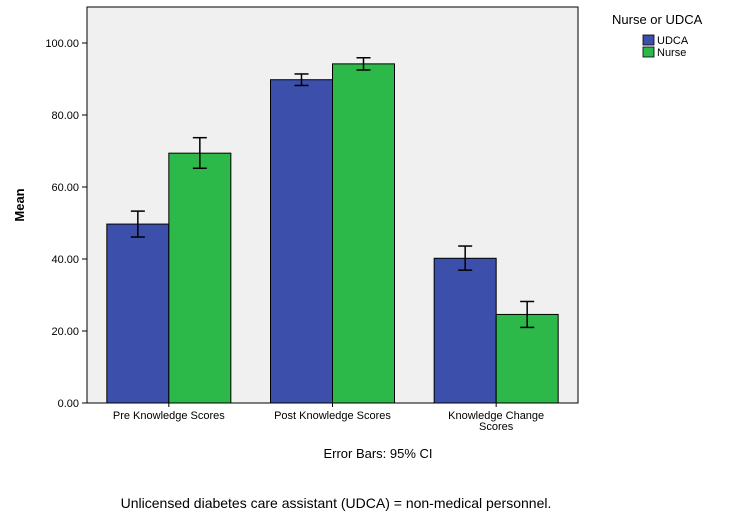 This screenshot has height=520, width=731. What do you see at coordinates (62, 44) in the screenshot?
I see `y-tick-label: 100.00` at bounding box center [62, 44].